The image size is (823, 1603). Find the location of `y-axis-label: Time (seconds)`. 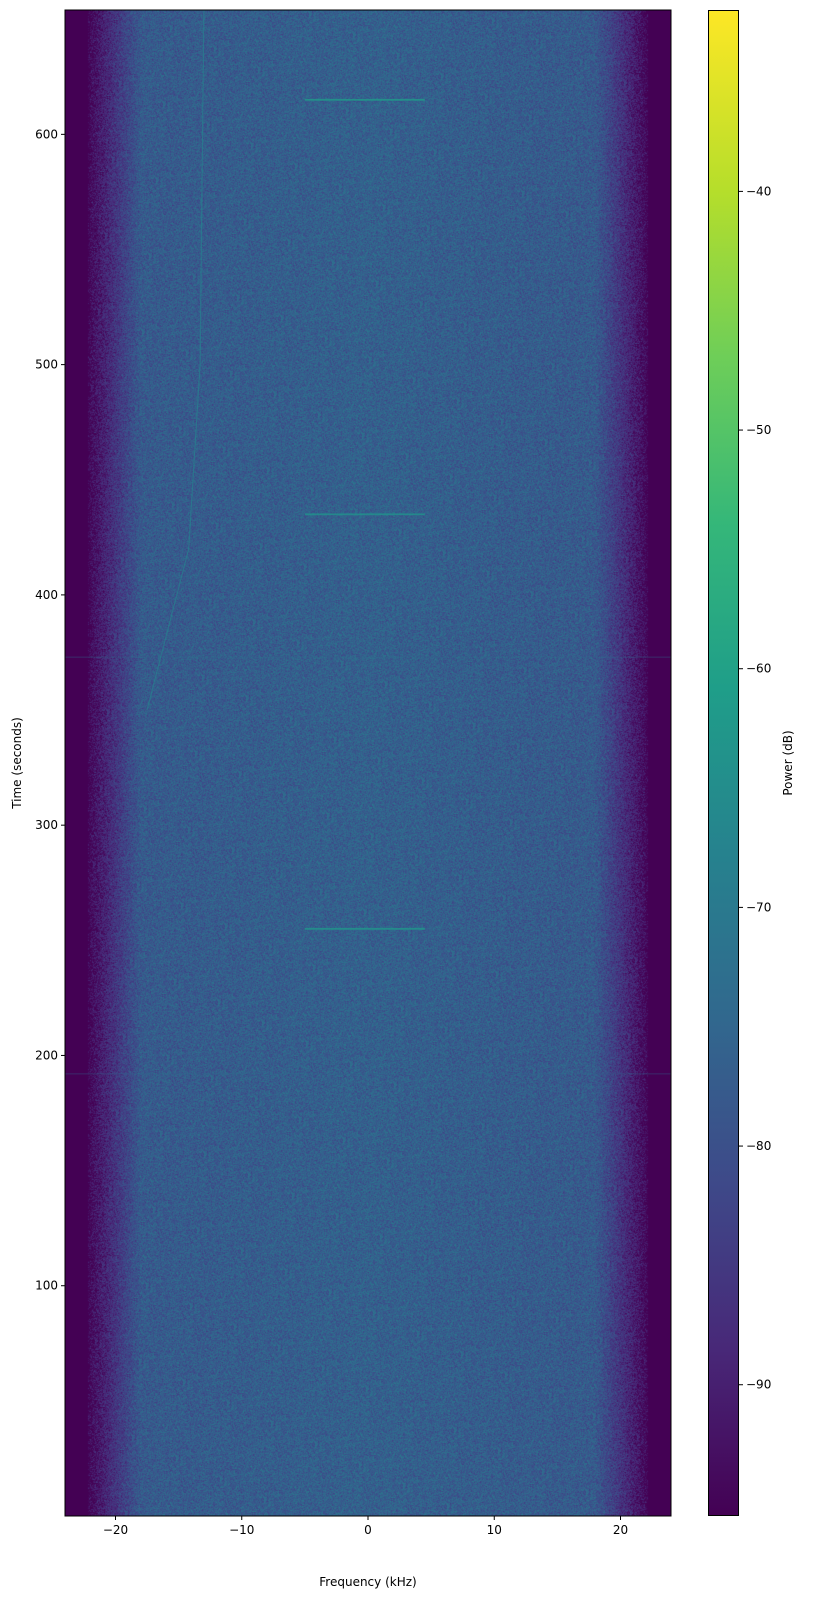

y-axis-label: Time (seconds) is located at coordinates (17, 763).